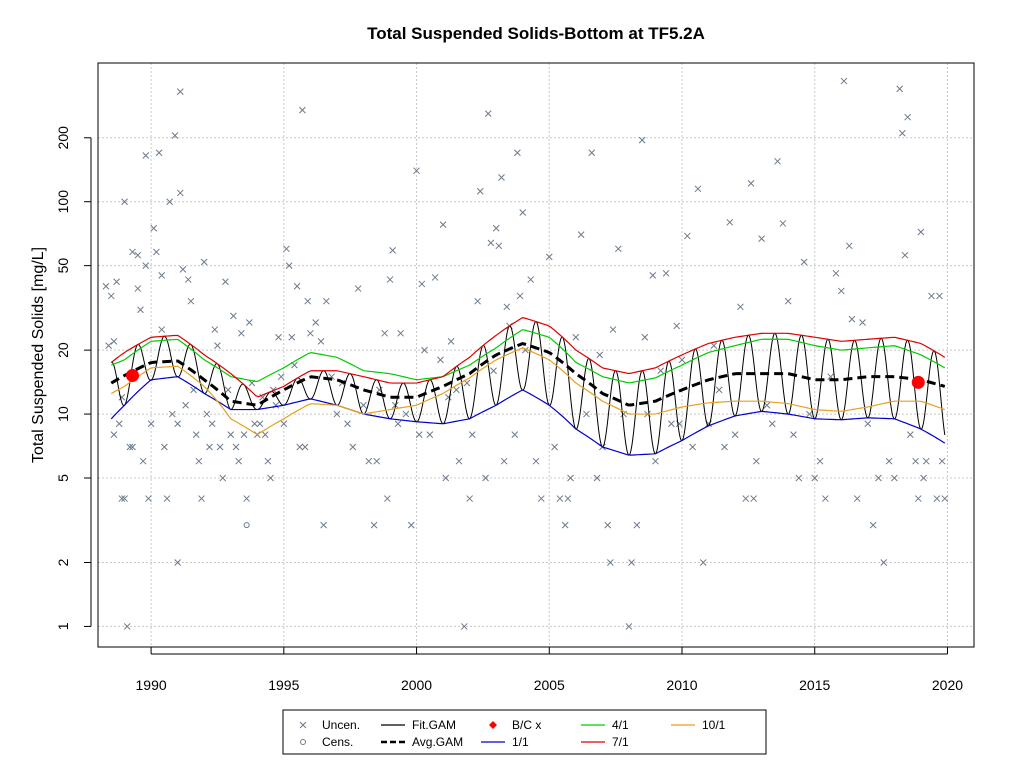 This screenshot has width=1024, height=768. Describe the element at coordinates (528, 356) in the screenshot. I see `series-4-1-line` at that location.